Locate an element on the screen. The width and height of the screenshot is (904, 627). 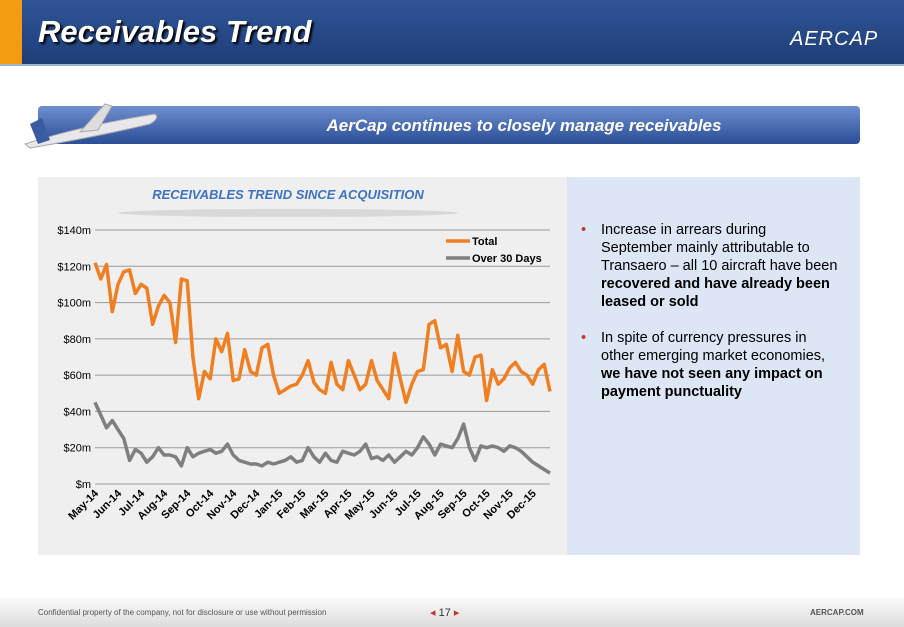
footer-site: AERCAP.COM is located at coordinates (837, 612).